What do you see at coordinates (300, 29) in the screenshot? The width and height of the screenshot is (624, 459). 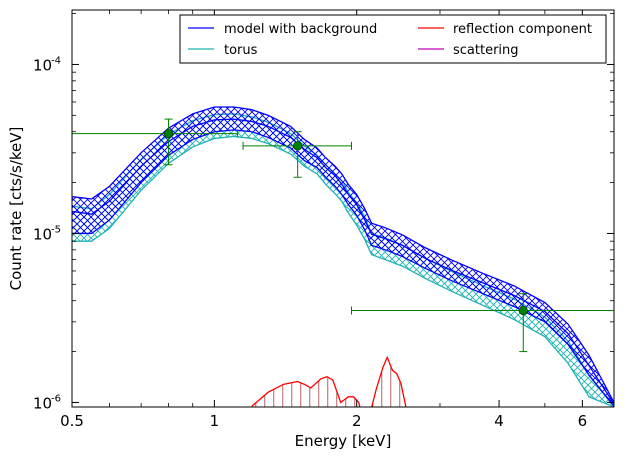 I see `legend-label-model-with-background: model with background` at bounding box center [300, 29].